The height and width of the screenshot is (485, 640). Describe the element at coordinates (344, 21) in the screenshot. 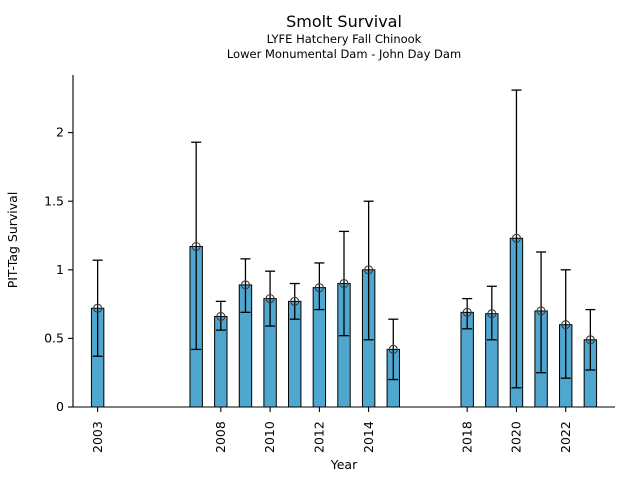

I see `chart-title: Smolt Survival` at that location.